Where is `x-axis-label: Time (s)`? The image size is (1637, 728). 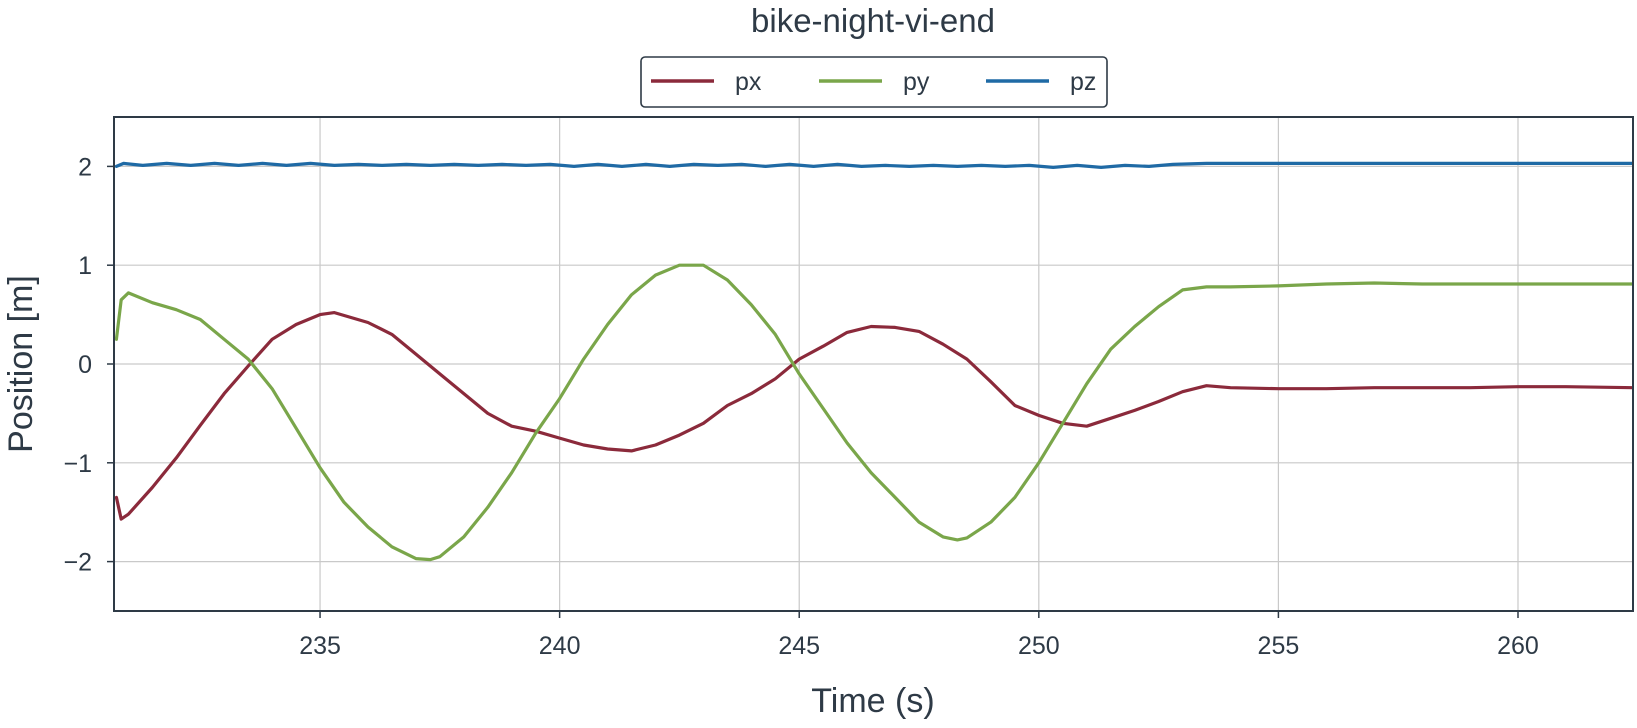 x-axis-label: Time (s) is located at coordinates (872, 701).